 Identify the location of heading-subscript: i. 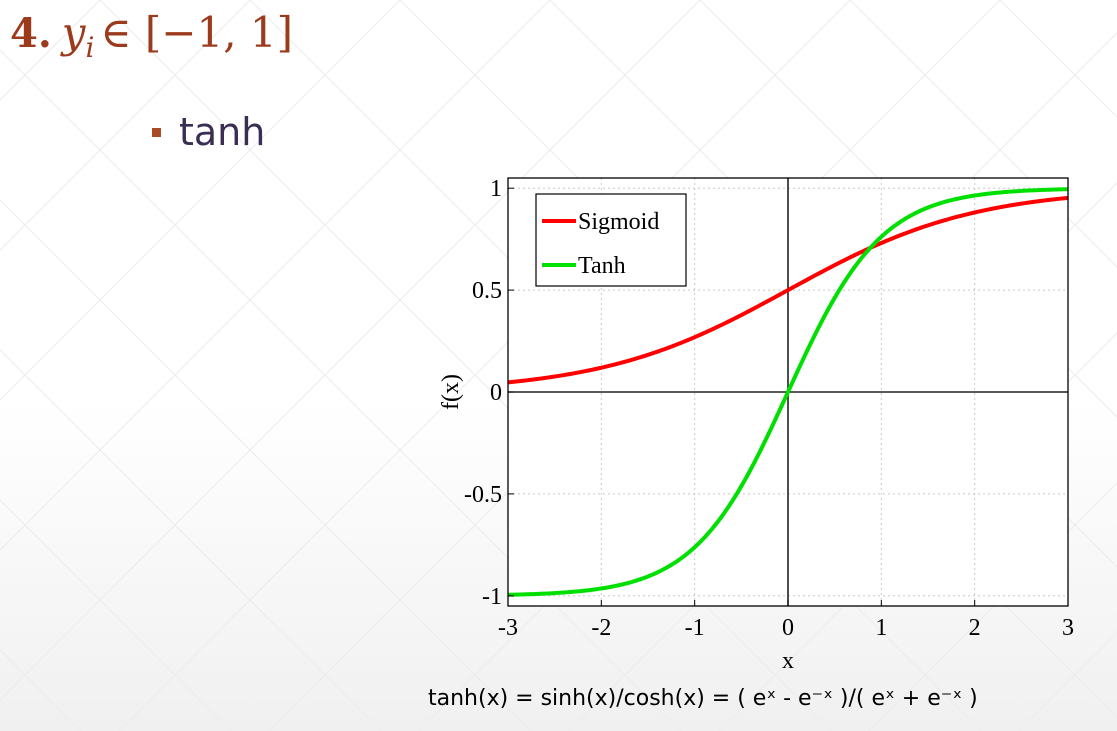
(90, 47).